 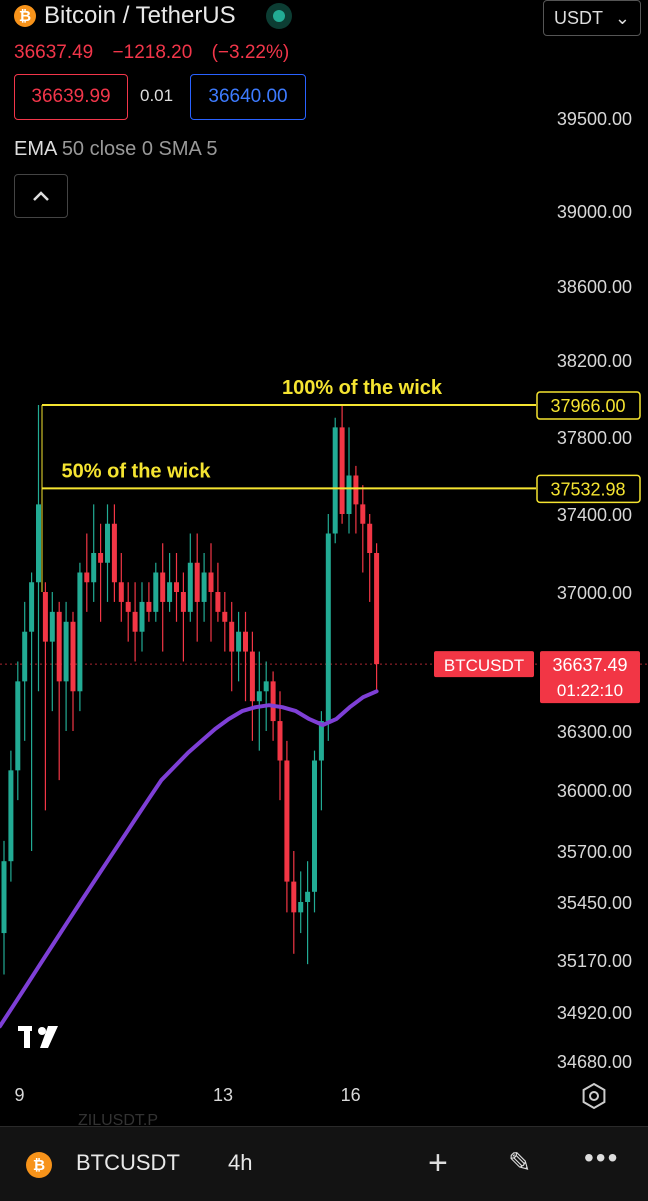 I want to click on price-tag-value: 36637.49, so click(x=589, y=665).